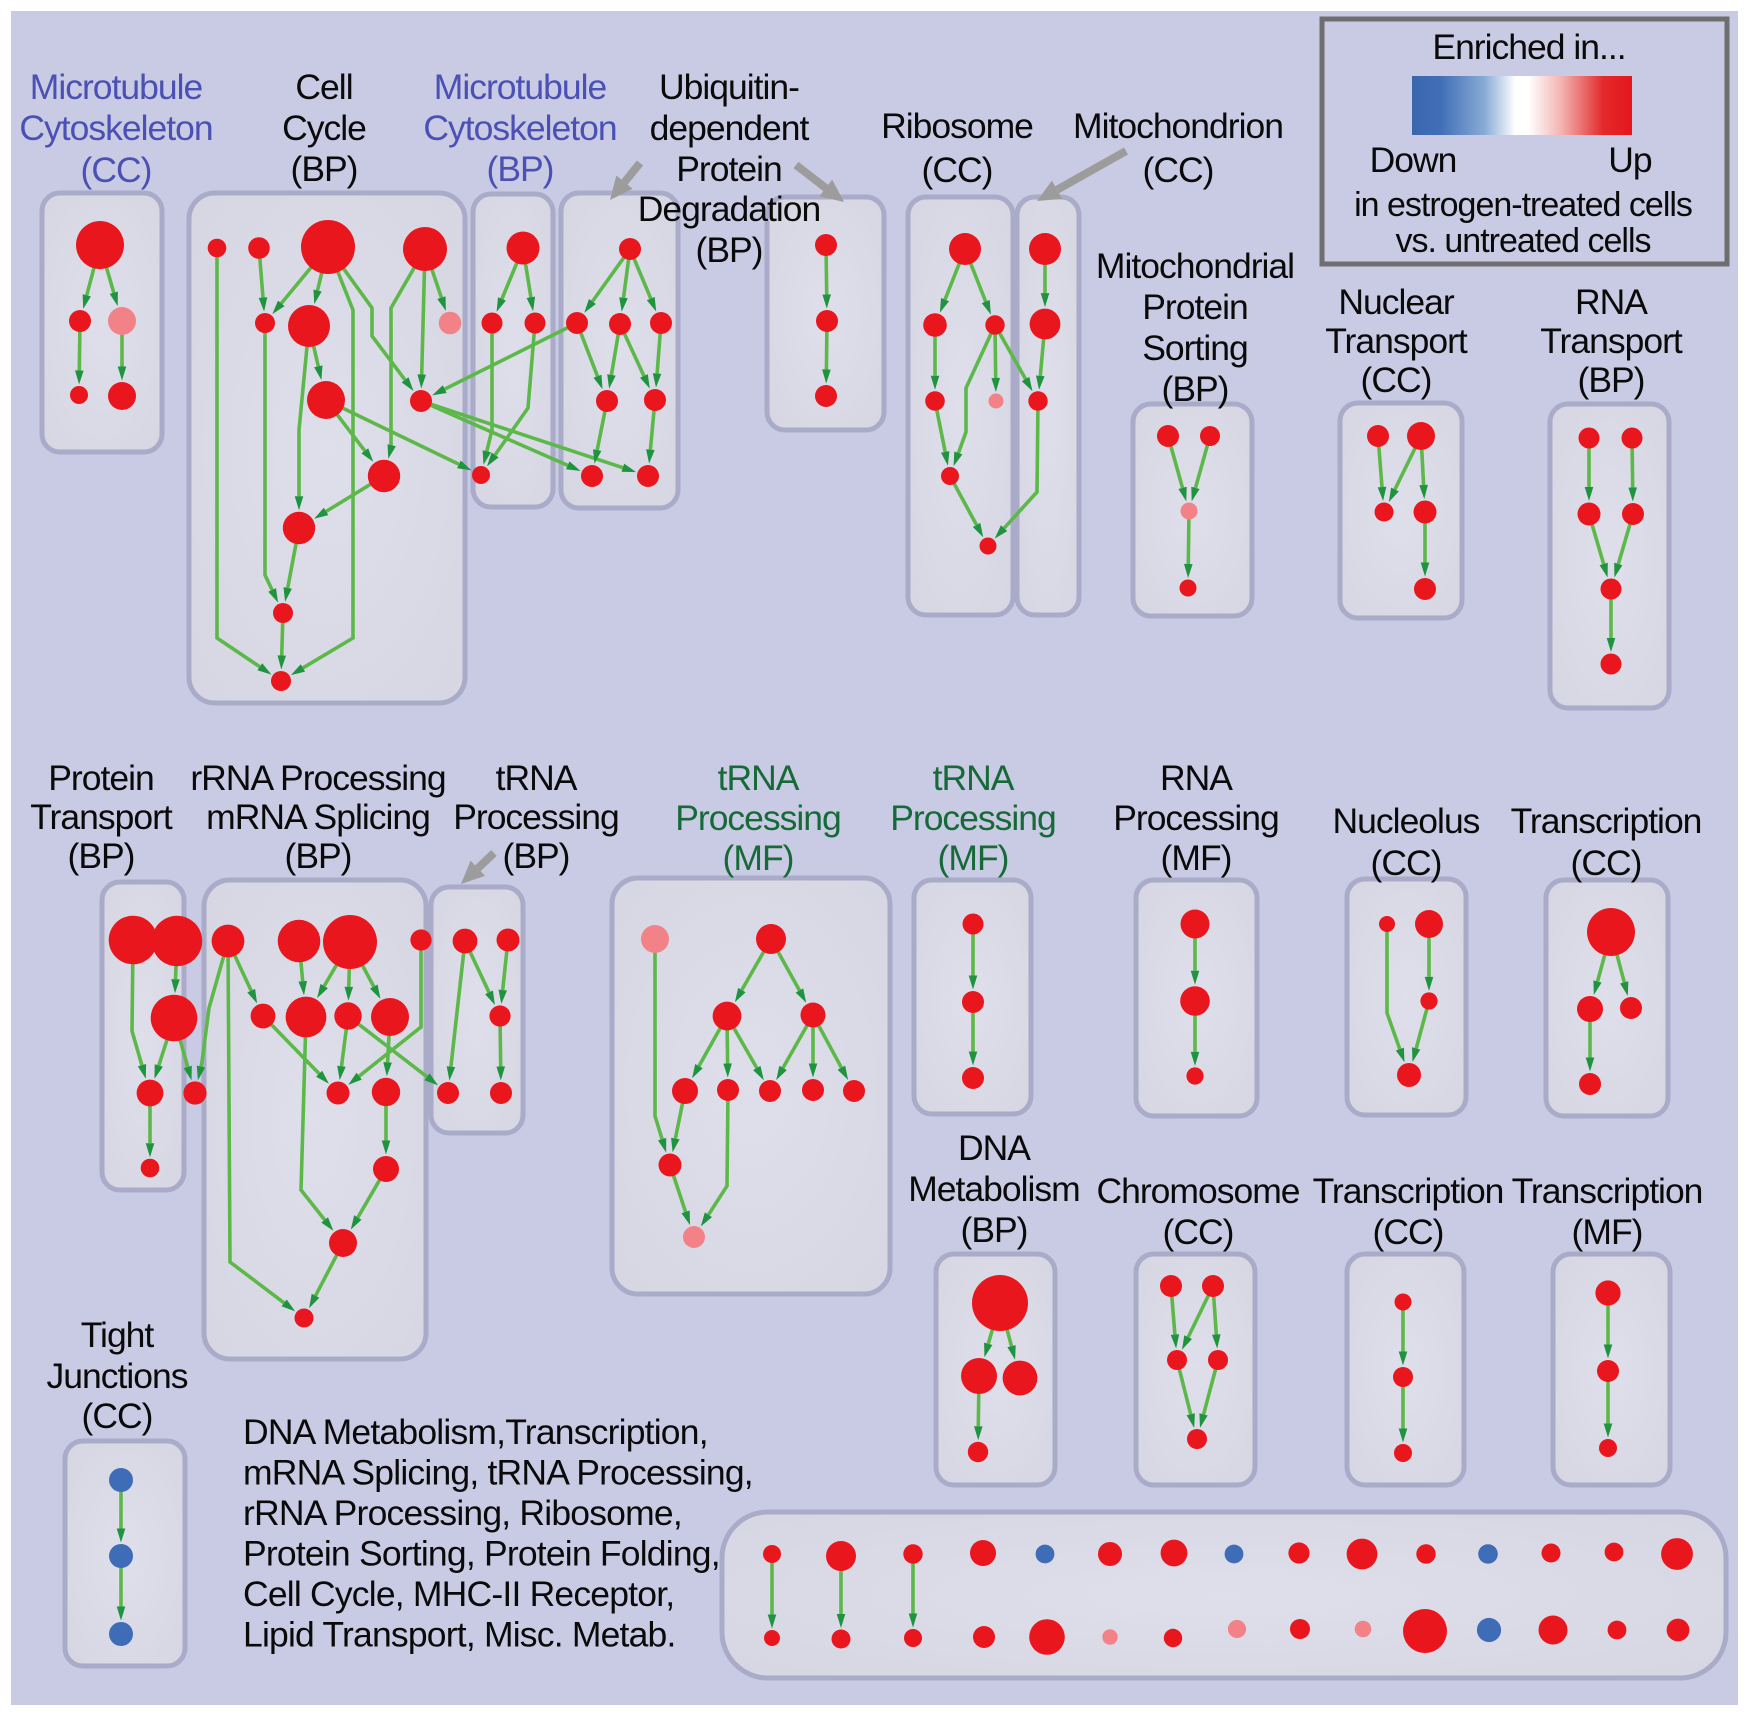 This screenshot has height=1715, width=1750. Describe the element at coordinates (458, 1594) in the screenshot. I see `svg-text: Cell Cycle, MHC-II Receptor,` at that location.